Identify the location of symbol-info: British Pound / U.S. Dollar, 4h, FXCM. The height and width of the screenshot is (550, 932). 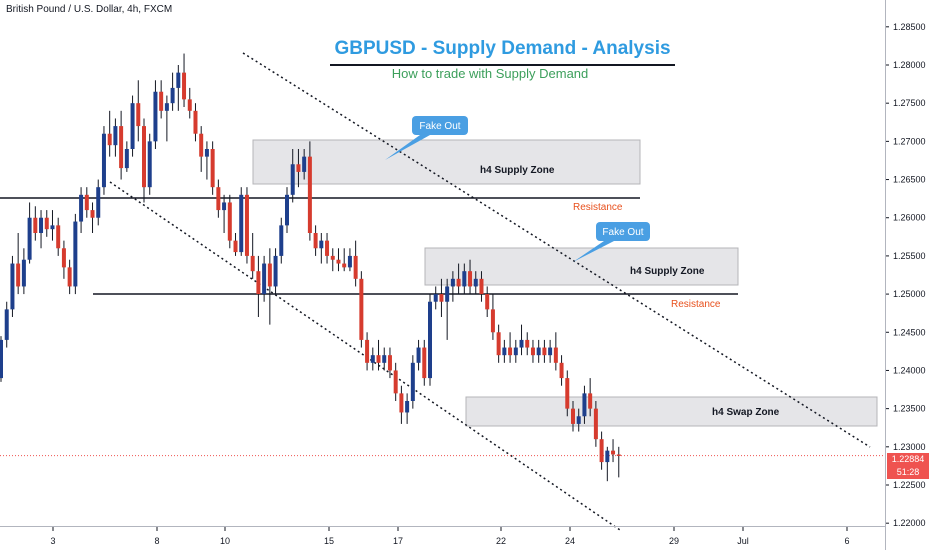
(89, 9).